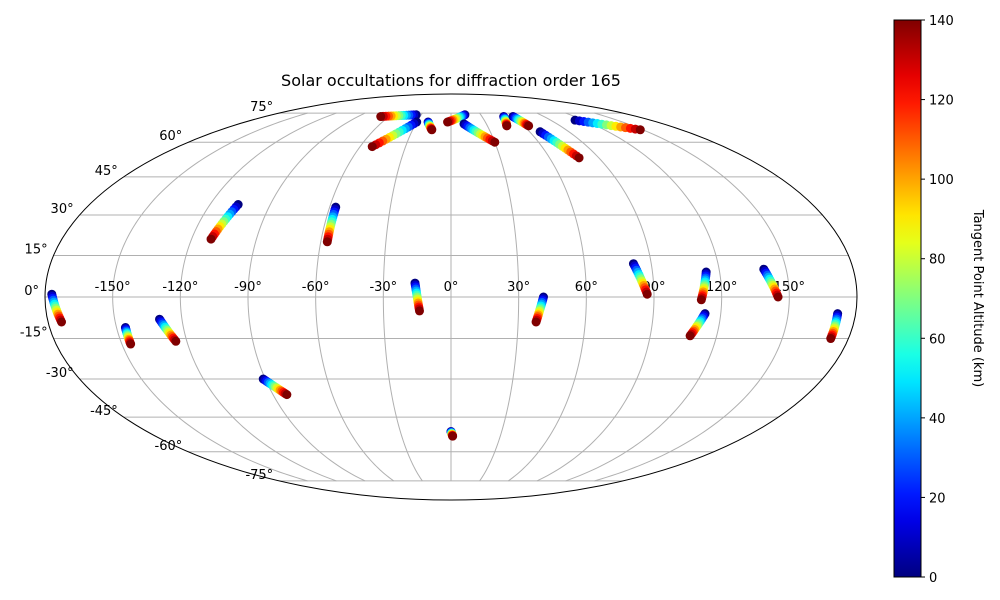 The height and width of the screenshot is (600, 1000). What do you see at coordinates (34, 333) in the screenshot?
I see `latitude-tick-label: -15°` at bounding box center [34, 333].